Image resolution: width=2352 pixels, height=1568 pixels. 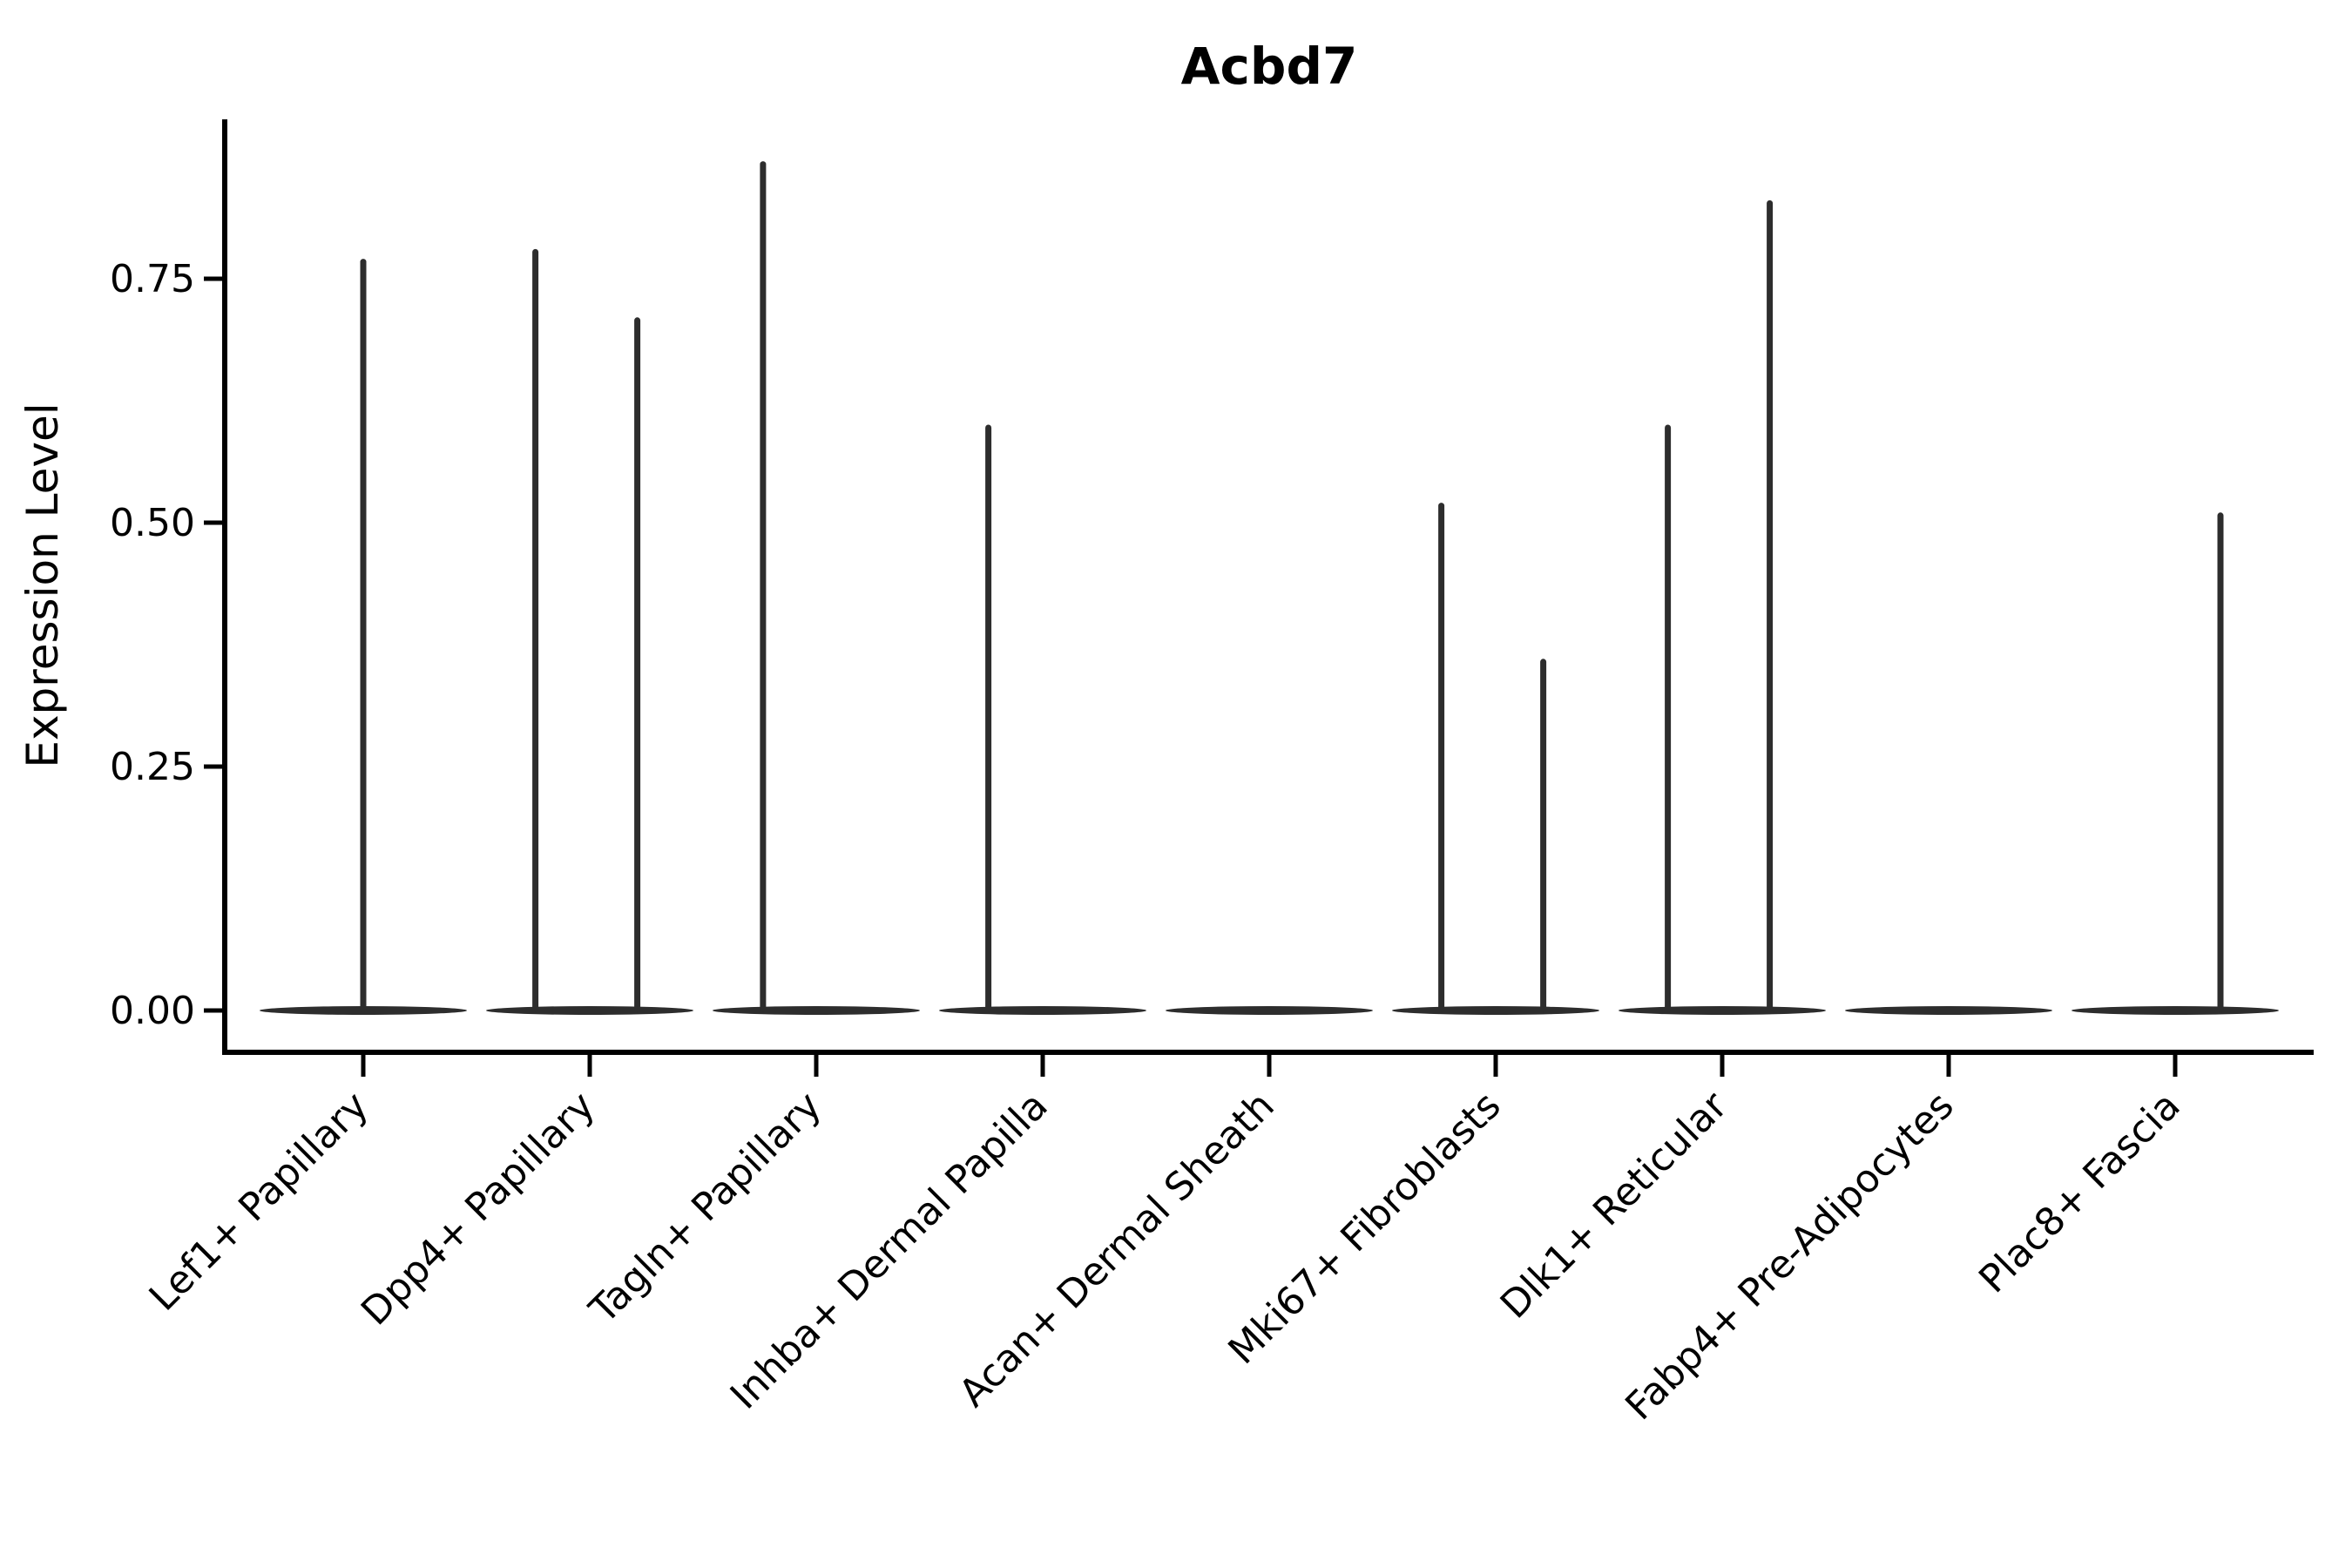 I want to click on y-axis-label: Expression Level, so click(x=42, y=584).